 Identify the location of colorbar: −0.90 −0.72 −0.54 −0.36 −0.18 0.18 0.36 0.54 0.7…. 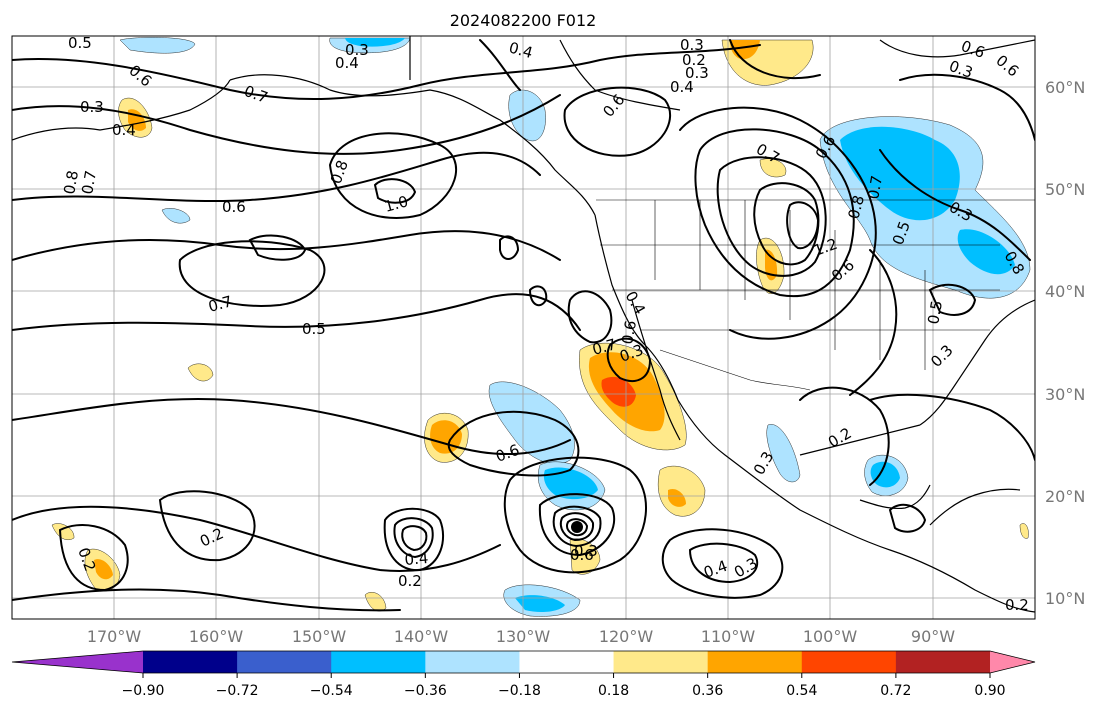
(523, 674).